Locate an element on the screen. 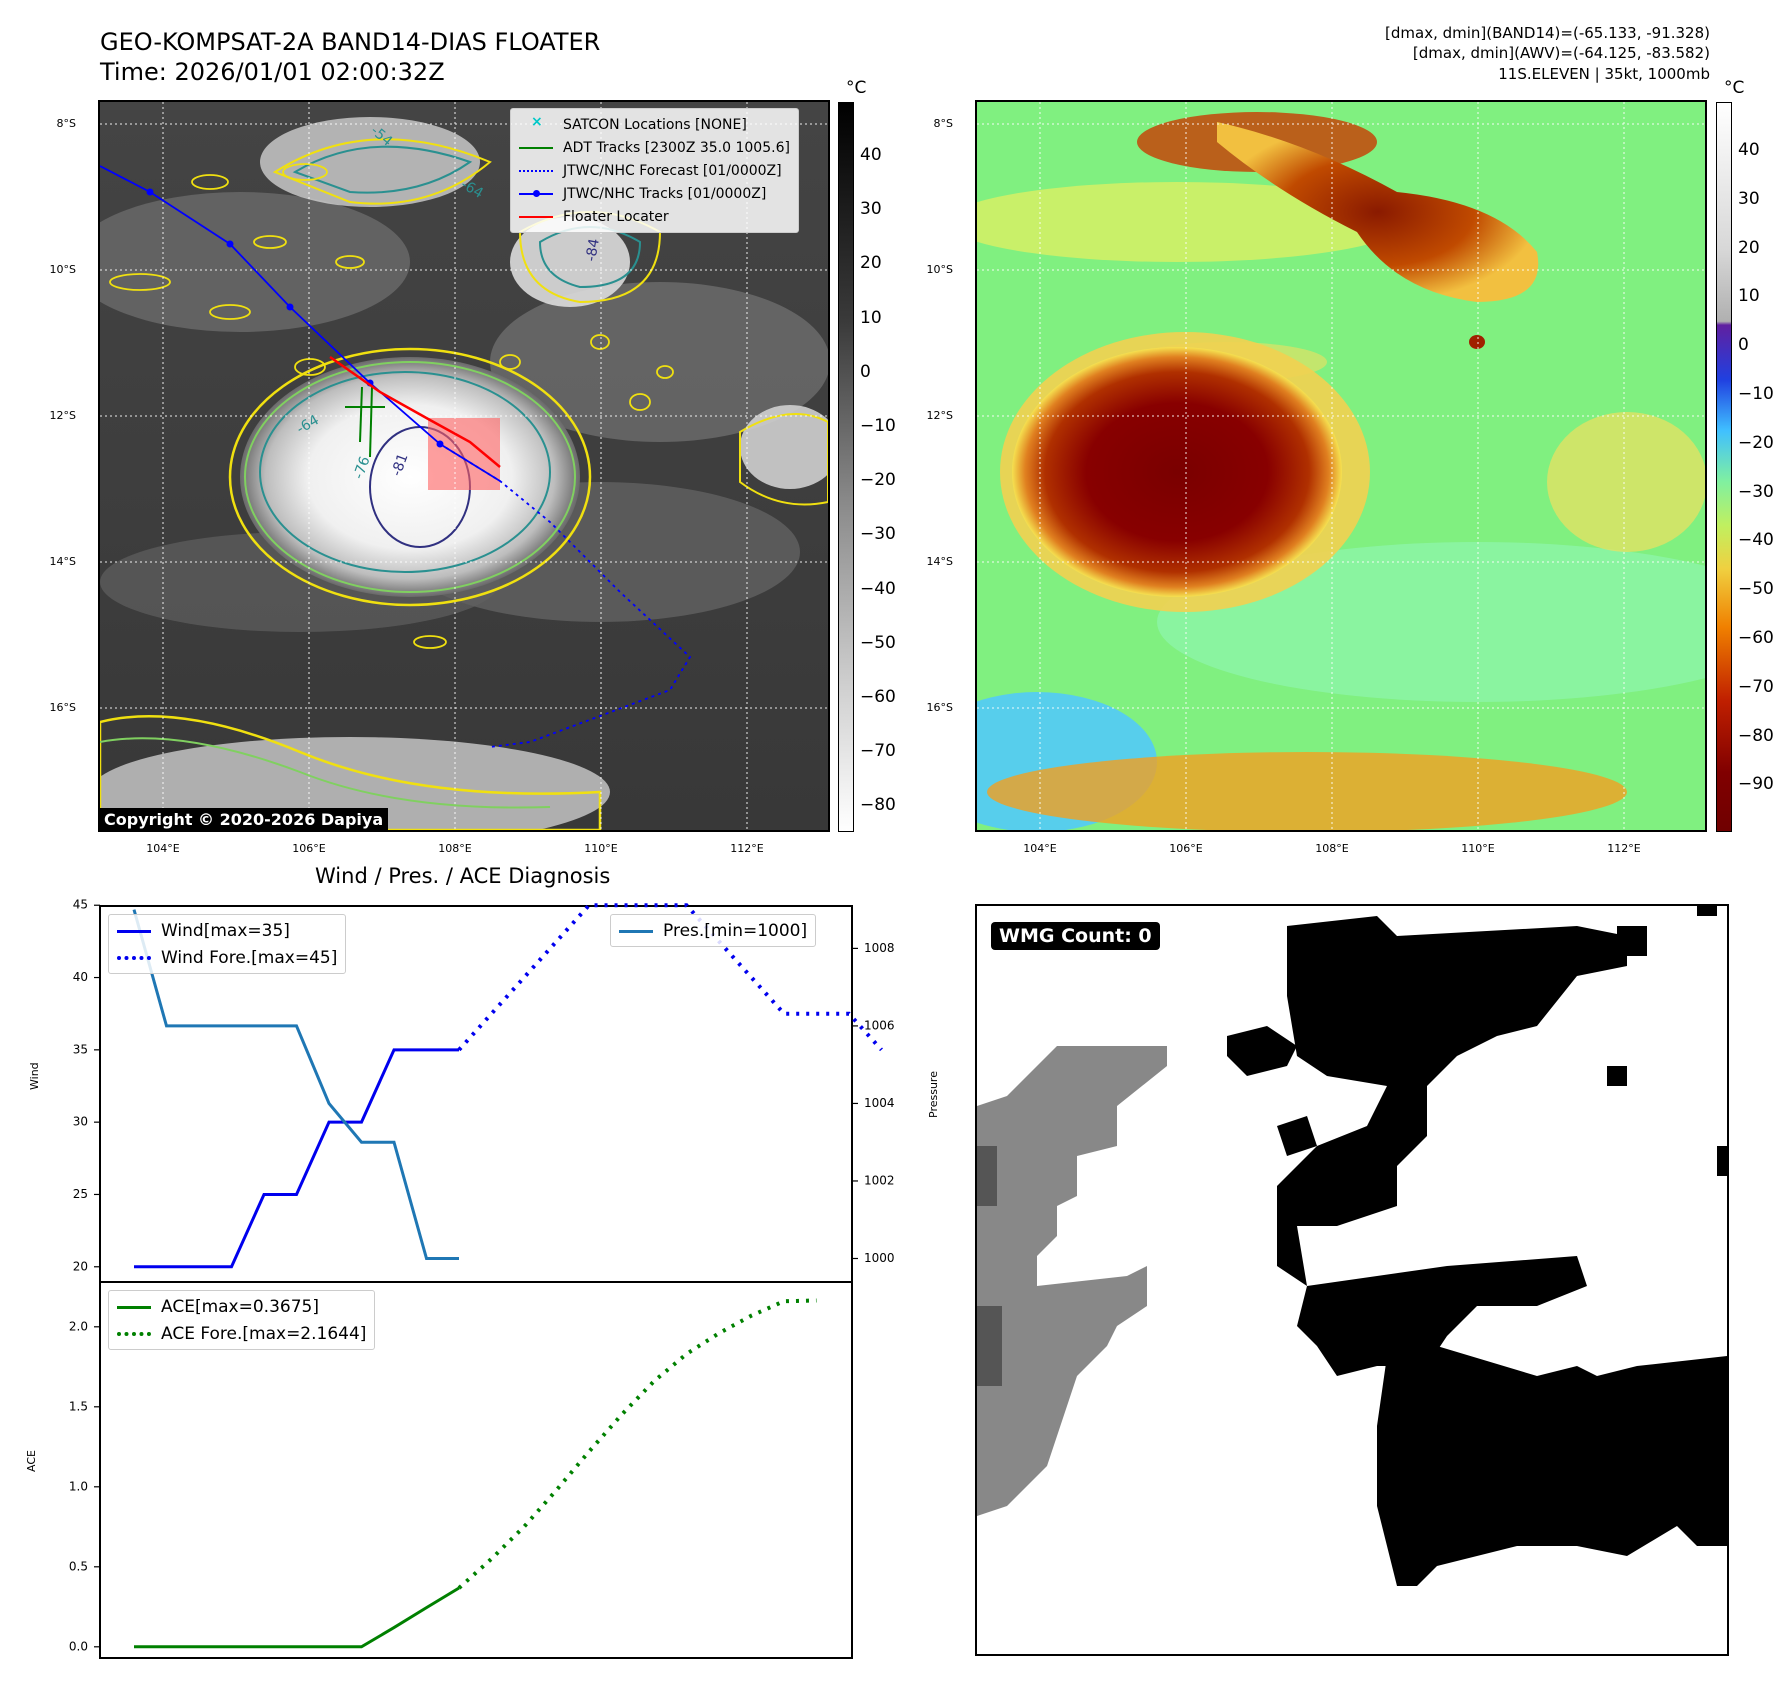 Image resolution: width=1792 pixels, height=1690 pixels. ir-colorbar-tick-9: −50 is located at coordinates (878, 642).